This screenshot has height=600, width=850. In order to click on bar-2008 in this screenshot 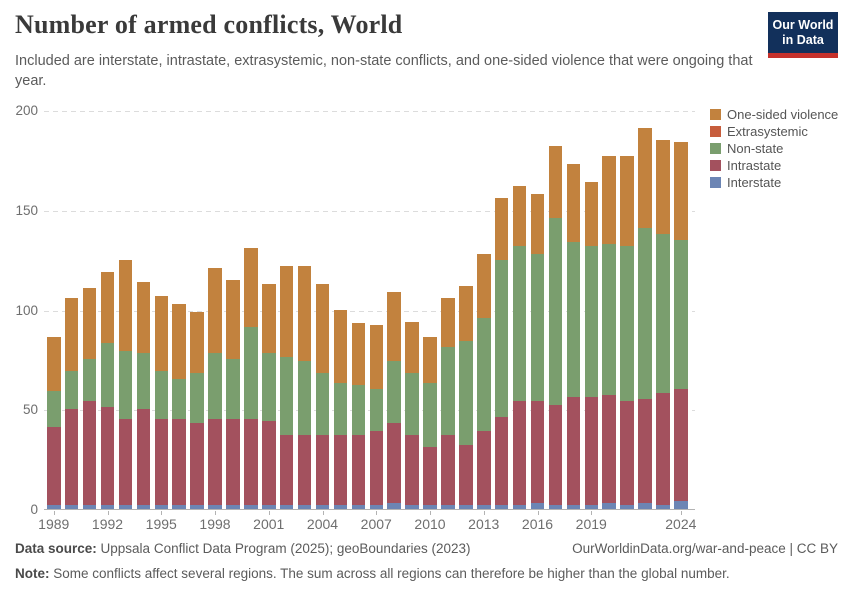, I will do `click(394, 400)`.